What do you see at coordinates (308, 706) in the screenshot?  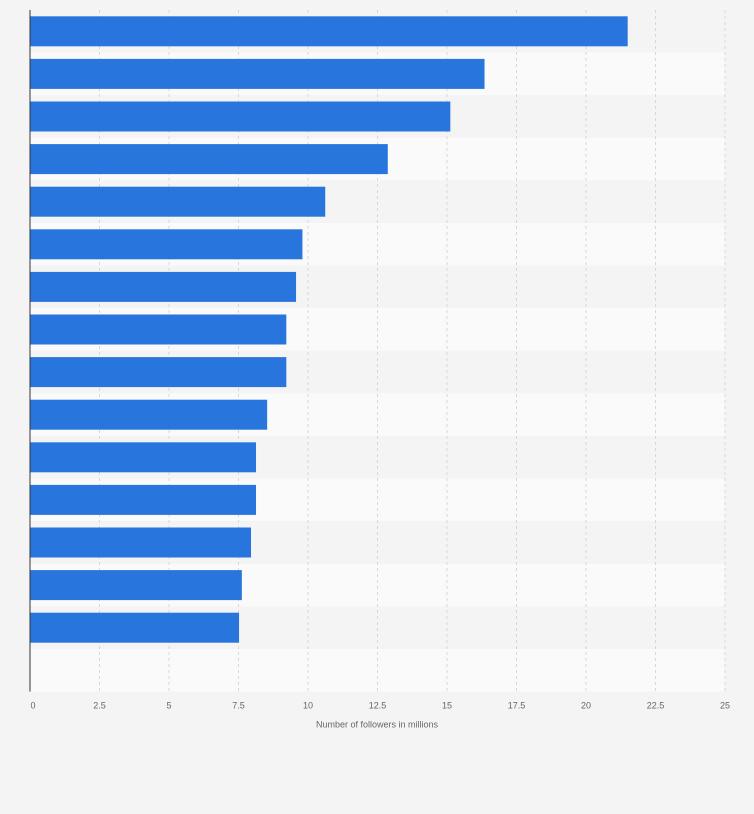 I see `x-tick-label: 10` at bounding box center [308, 706].